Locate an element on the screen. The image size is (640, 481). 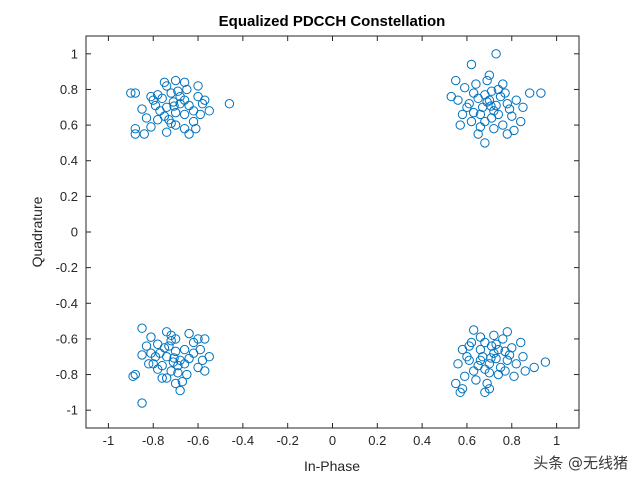
y-tick-label: 1 is located at coordinates (74, 53).